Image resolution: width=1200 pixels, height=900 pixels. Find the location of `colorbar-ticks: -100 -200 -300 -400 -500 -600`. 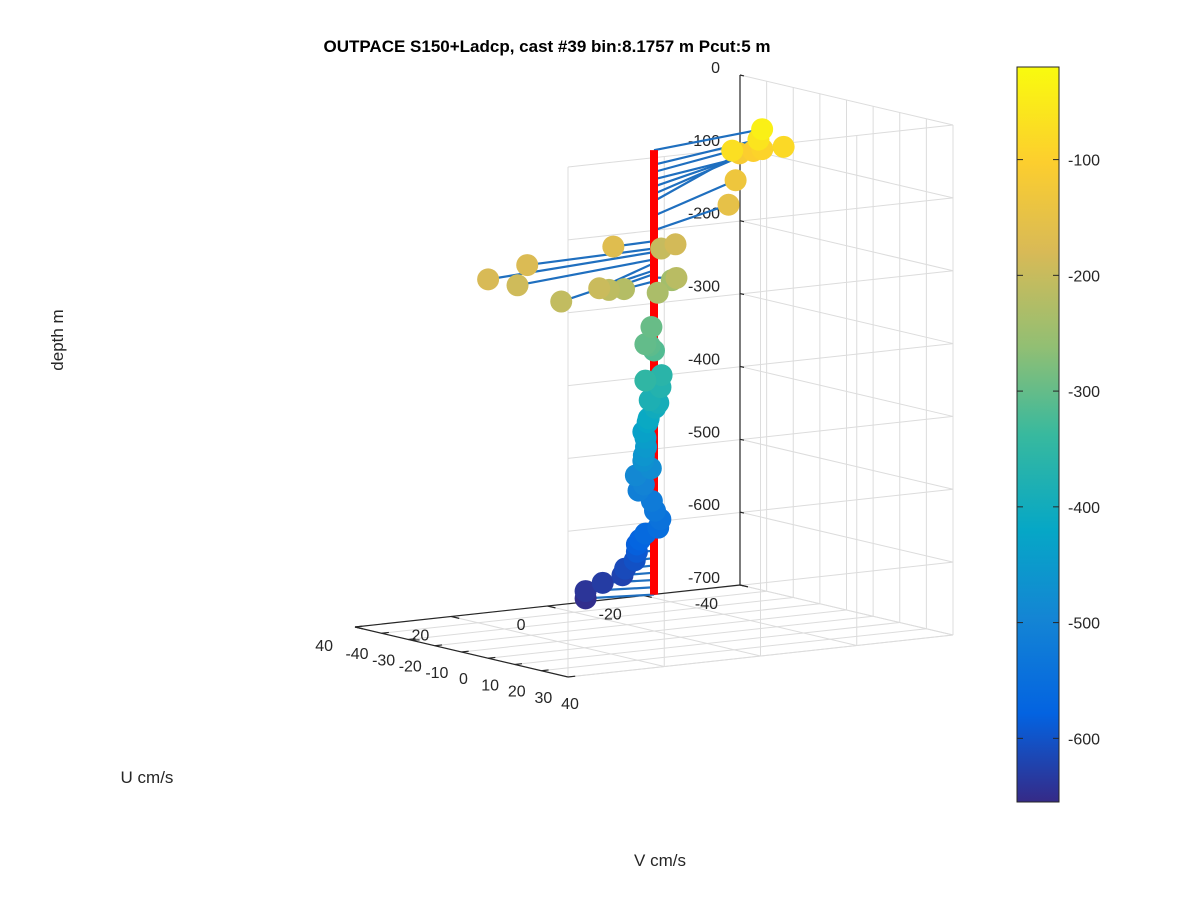

colorbar-ticks: -100 -200 -300 -400 -500 -600 is located at coordinates (1058, 450).